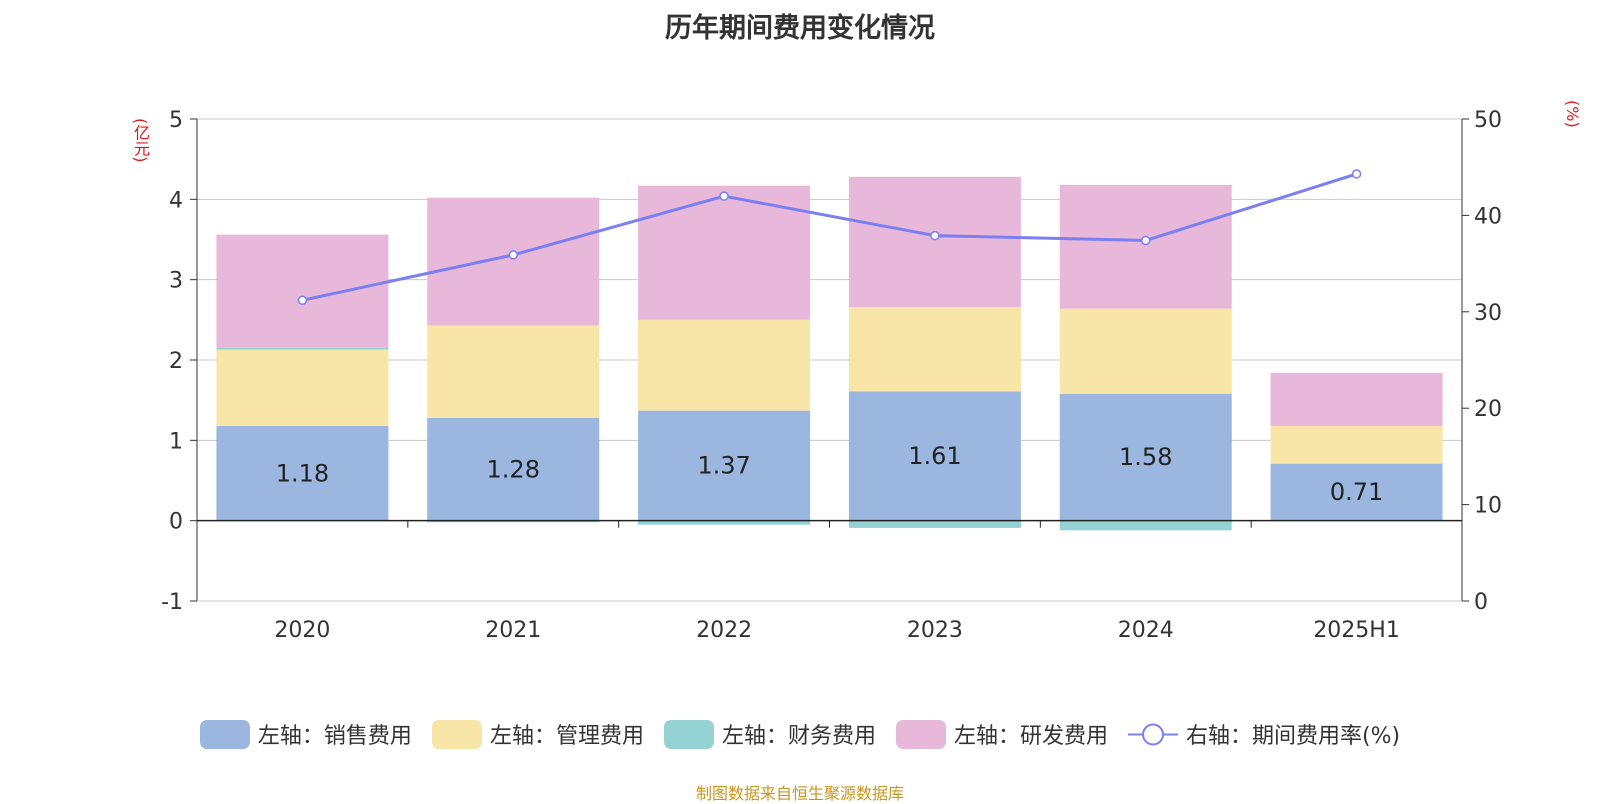  I want to click on bar-data-label: 1.18, so click(302, 473).